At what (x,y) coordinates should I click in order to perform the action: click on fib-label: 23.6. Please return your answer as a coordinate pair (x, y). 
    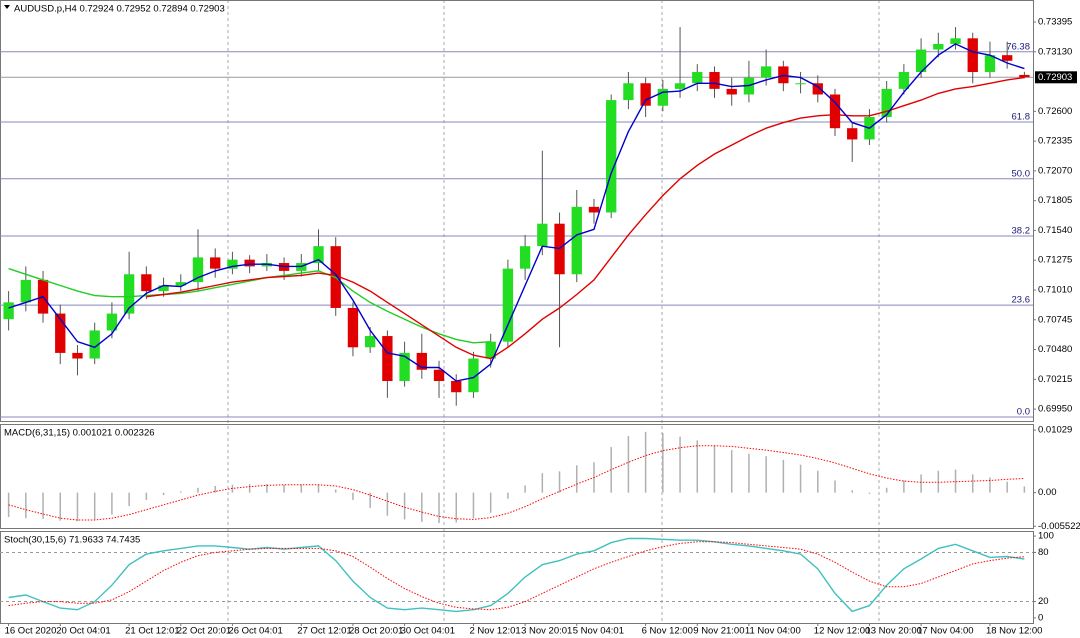
    Looking at the image, I should click on (1021, 300).